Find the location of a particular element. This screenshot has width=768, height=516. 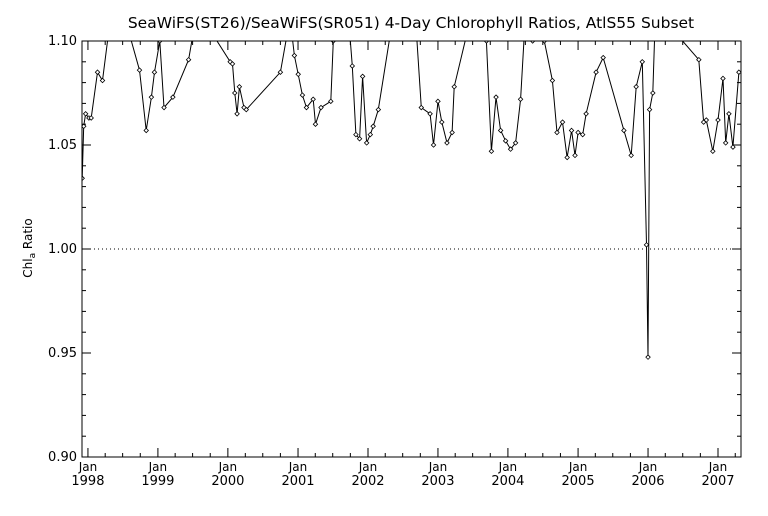

x-tick-year-label: 1998 is located at coordinates (87, 481).